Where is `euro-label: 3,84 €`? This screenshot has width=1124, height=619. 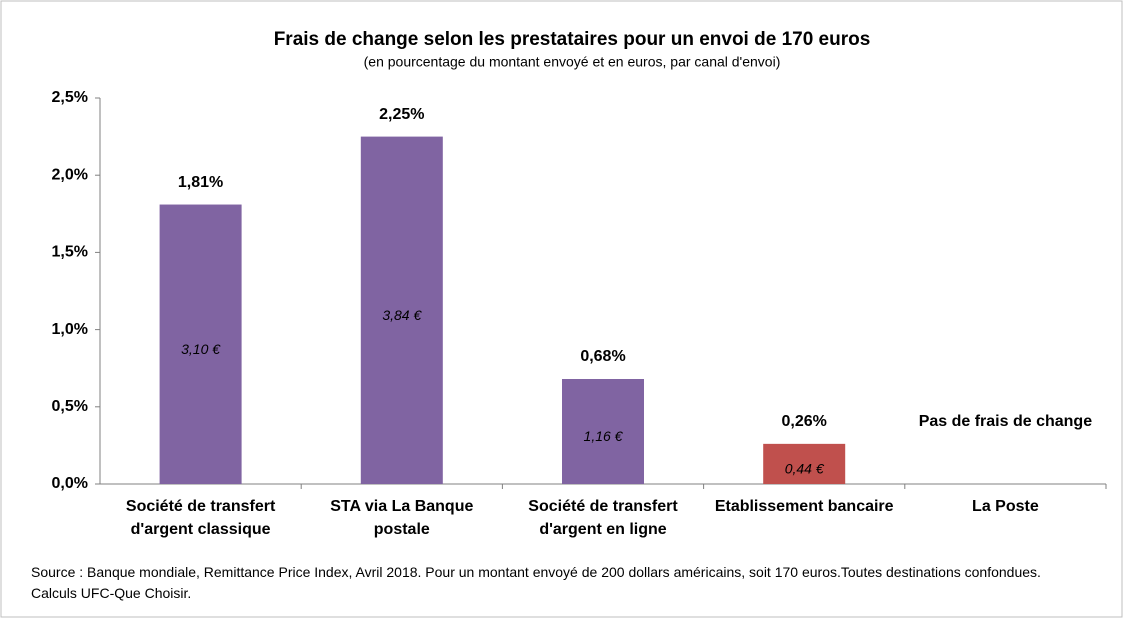 euro-label: 3,84 € is located at coordinates (402, 315).